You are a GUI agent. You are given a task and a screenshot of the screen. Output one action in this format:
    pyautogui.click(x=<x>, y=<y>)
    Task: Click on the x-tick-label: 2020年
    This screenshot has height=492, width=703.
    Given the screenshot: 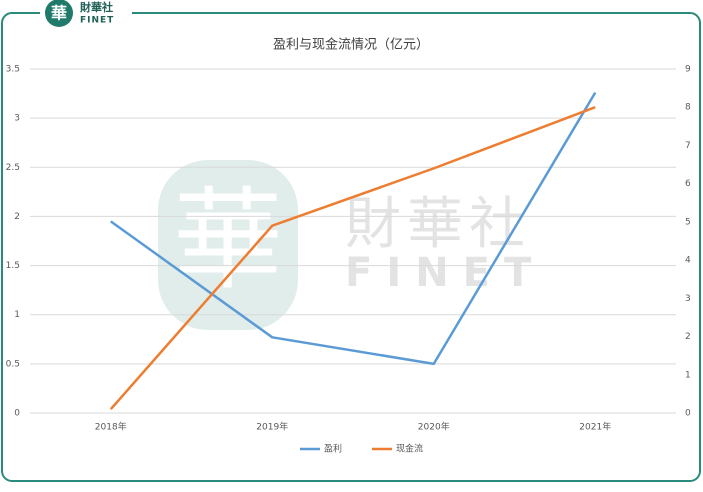 What is the action you would take?
    pyautogui.click(x=434, y=427)
    